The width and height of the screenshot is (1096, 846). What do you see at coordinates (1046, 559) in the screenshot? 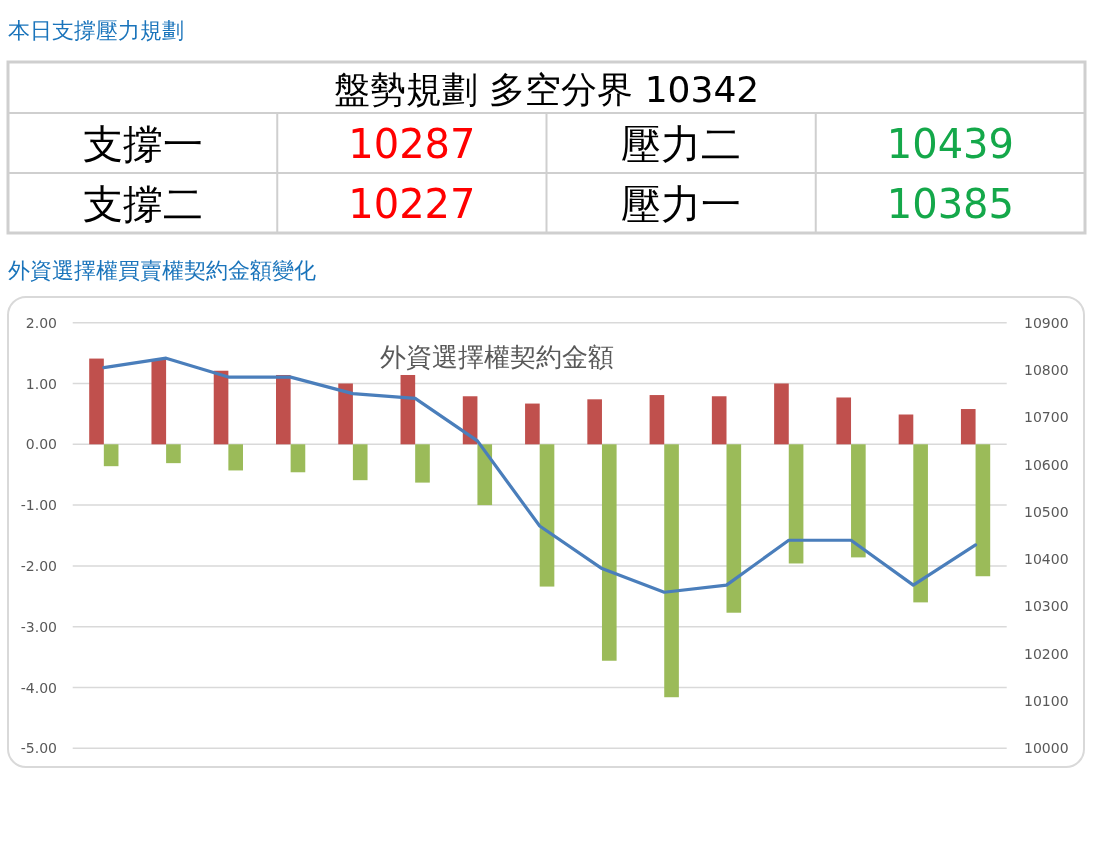
I see `y2tick: 10400` at bounding box center [1046, 559].